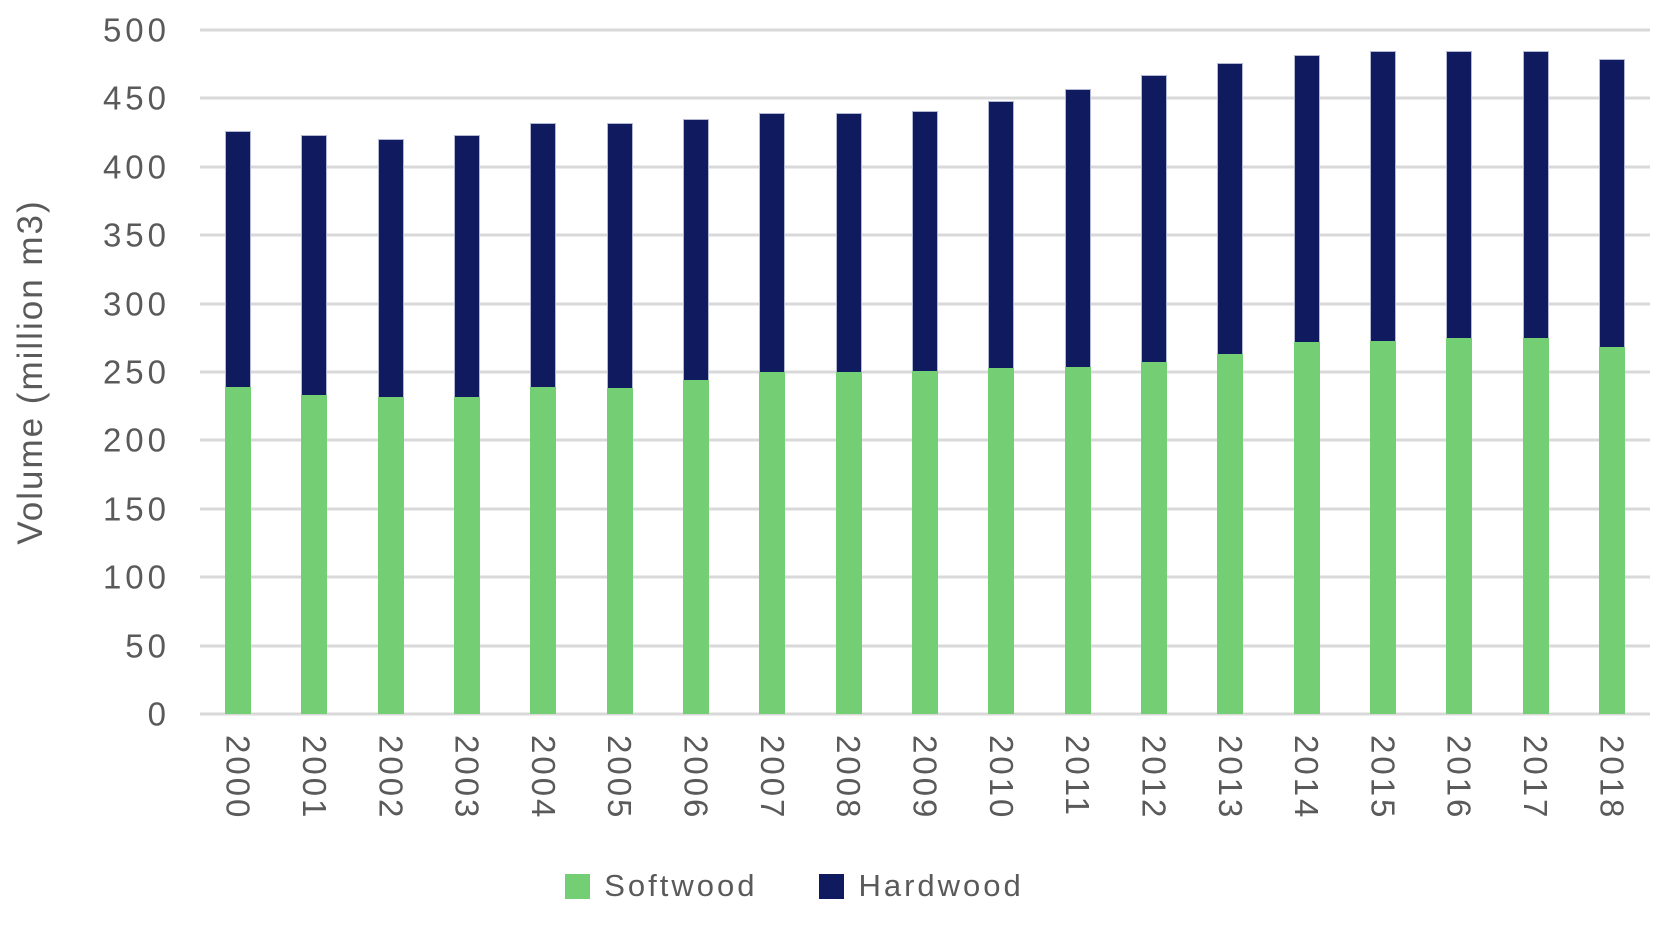  What do you see at coordinates (136, 577) in the screenshot?
I see `y-tick-label: 100` at bounding box center [136, 577].